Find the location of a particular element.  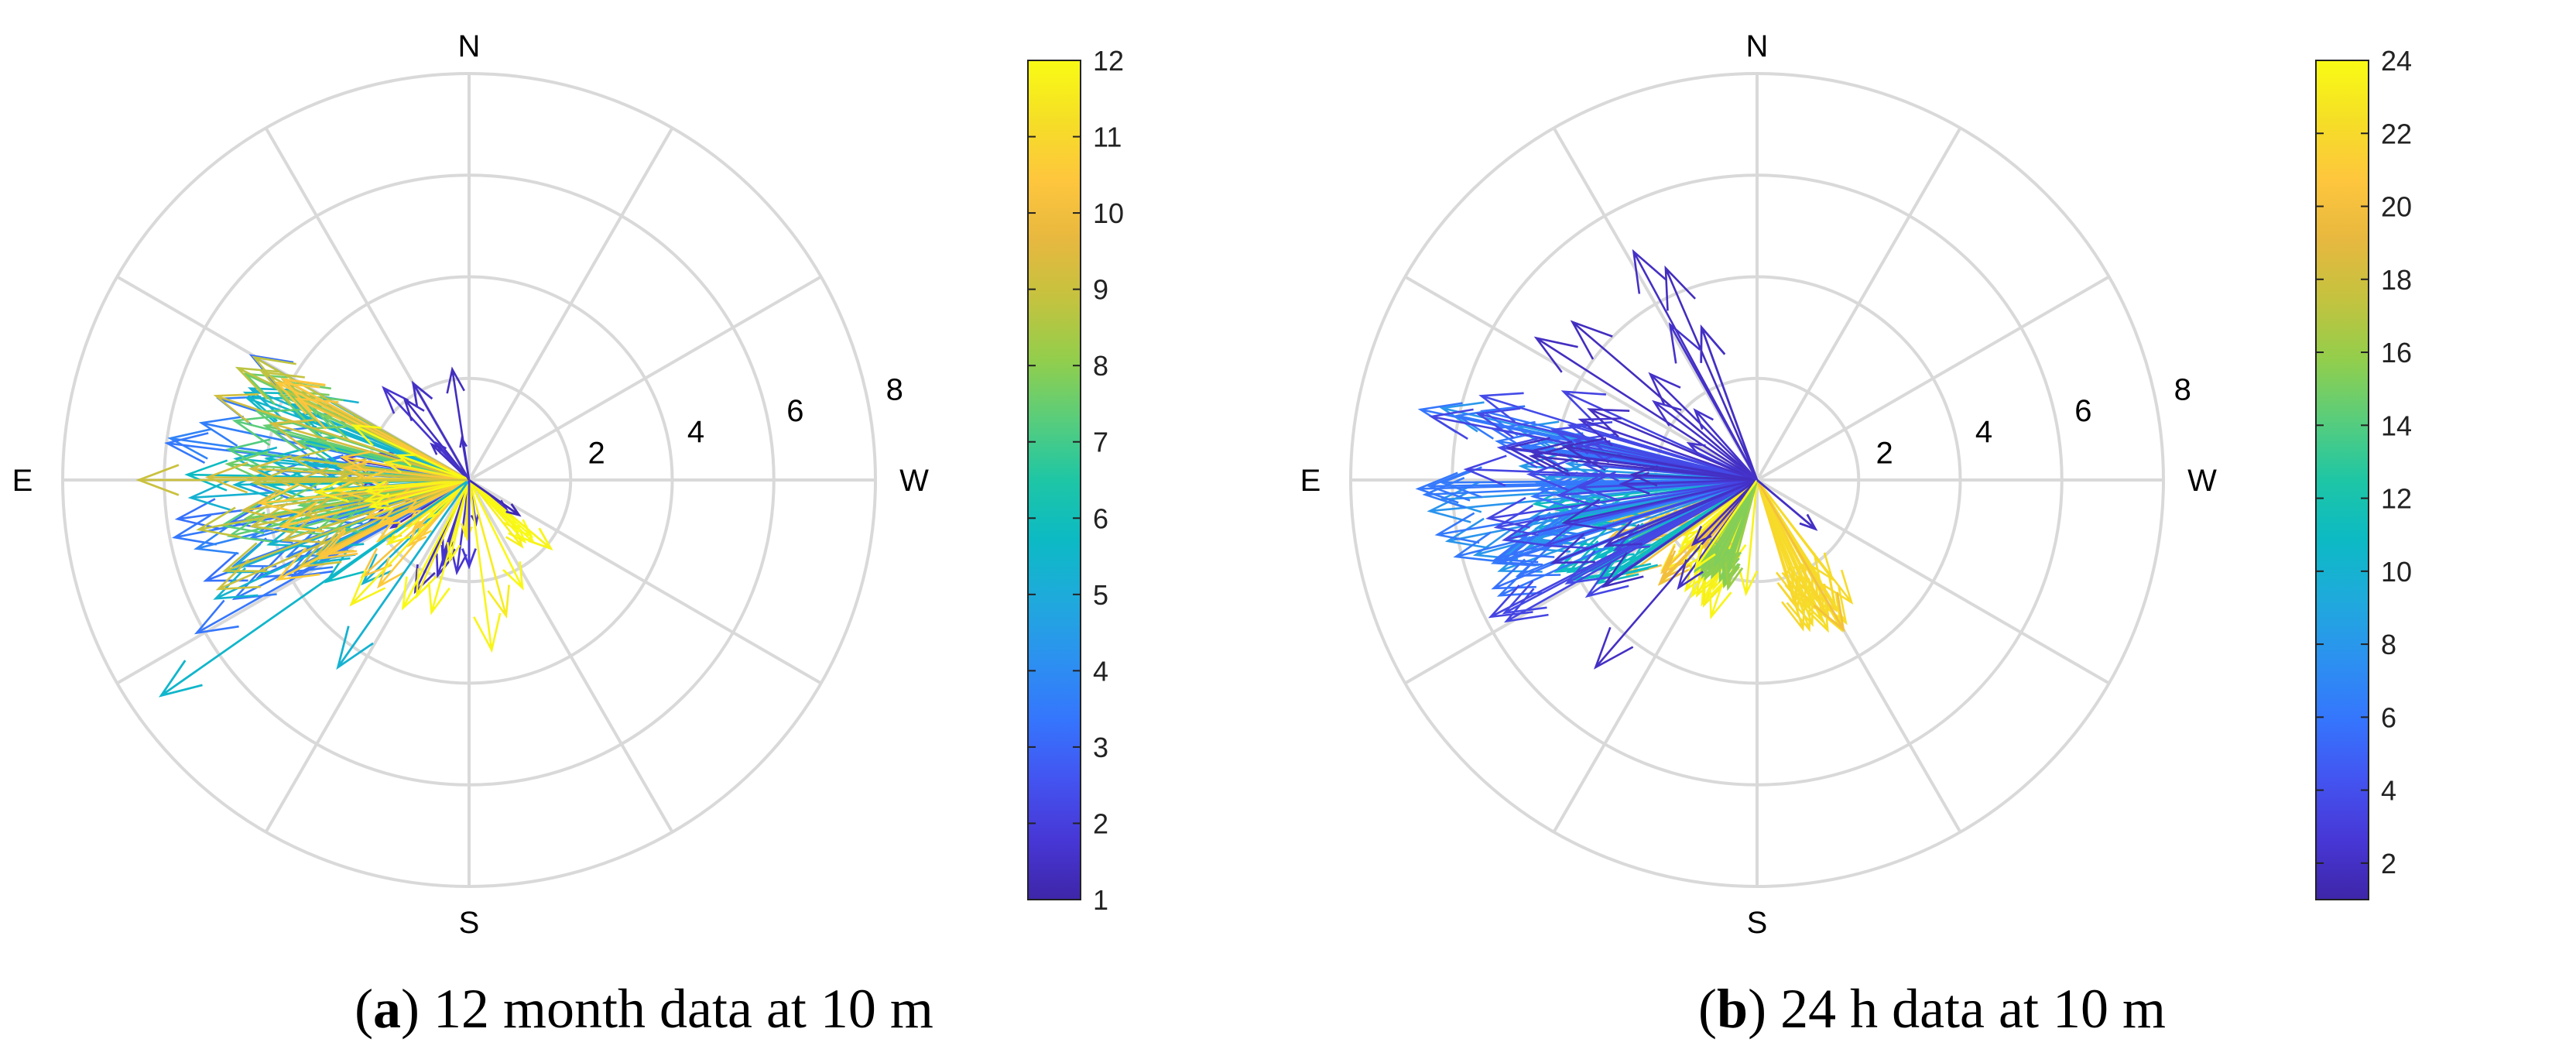

colorbar-tick-14: 14 is located at coordinates (2396, 426).